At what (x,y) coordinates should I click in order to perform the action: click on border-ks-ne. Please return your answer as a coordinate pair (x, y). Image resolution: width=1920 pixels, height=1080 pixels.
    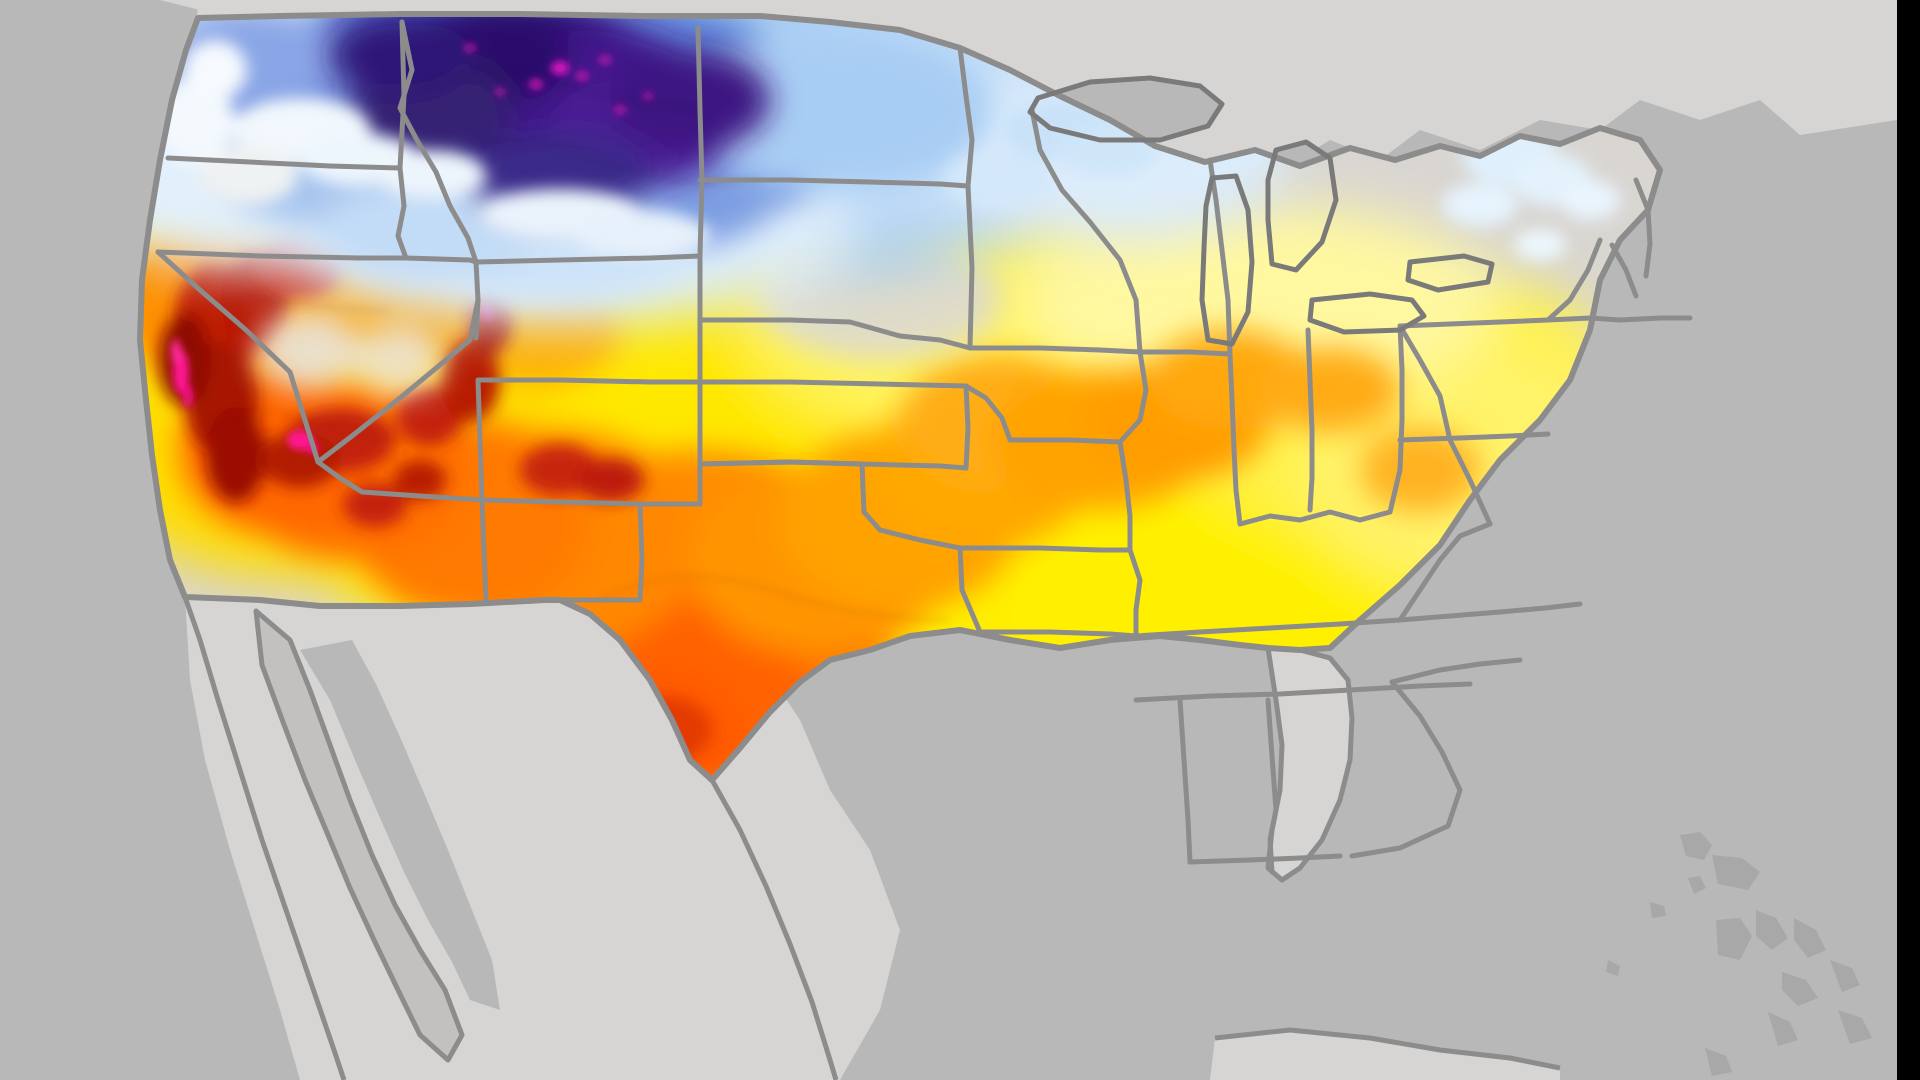
    Looking at the image, I should click on (833, 384).